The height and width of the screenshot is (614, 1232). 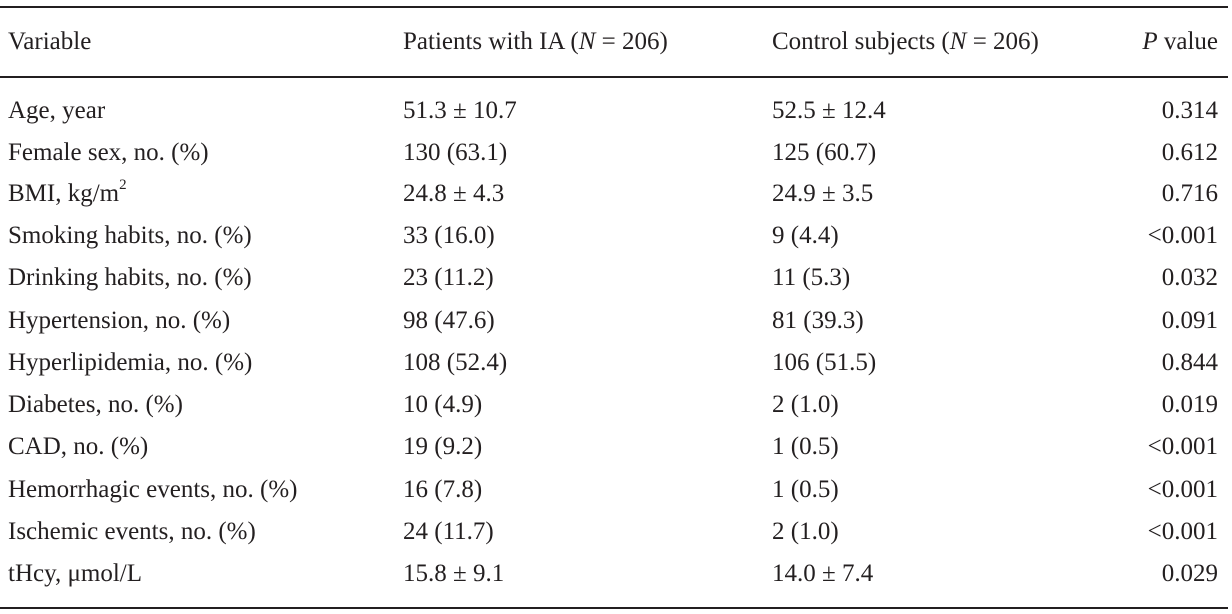 I want to click on p-value-cell: 0.019, so click(x=1189, y=404).